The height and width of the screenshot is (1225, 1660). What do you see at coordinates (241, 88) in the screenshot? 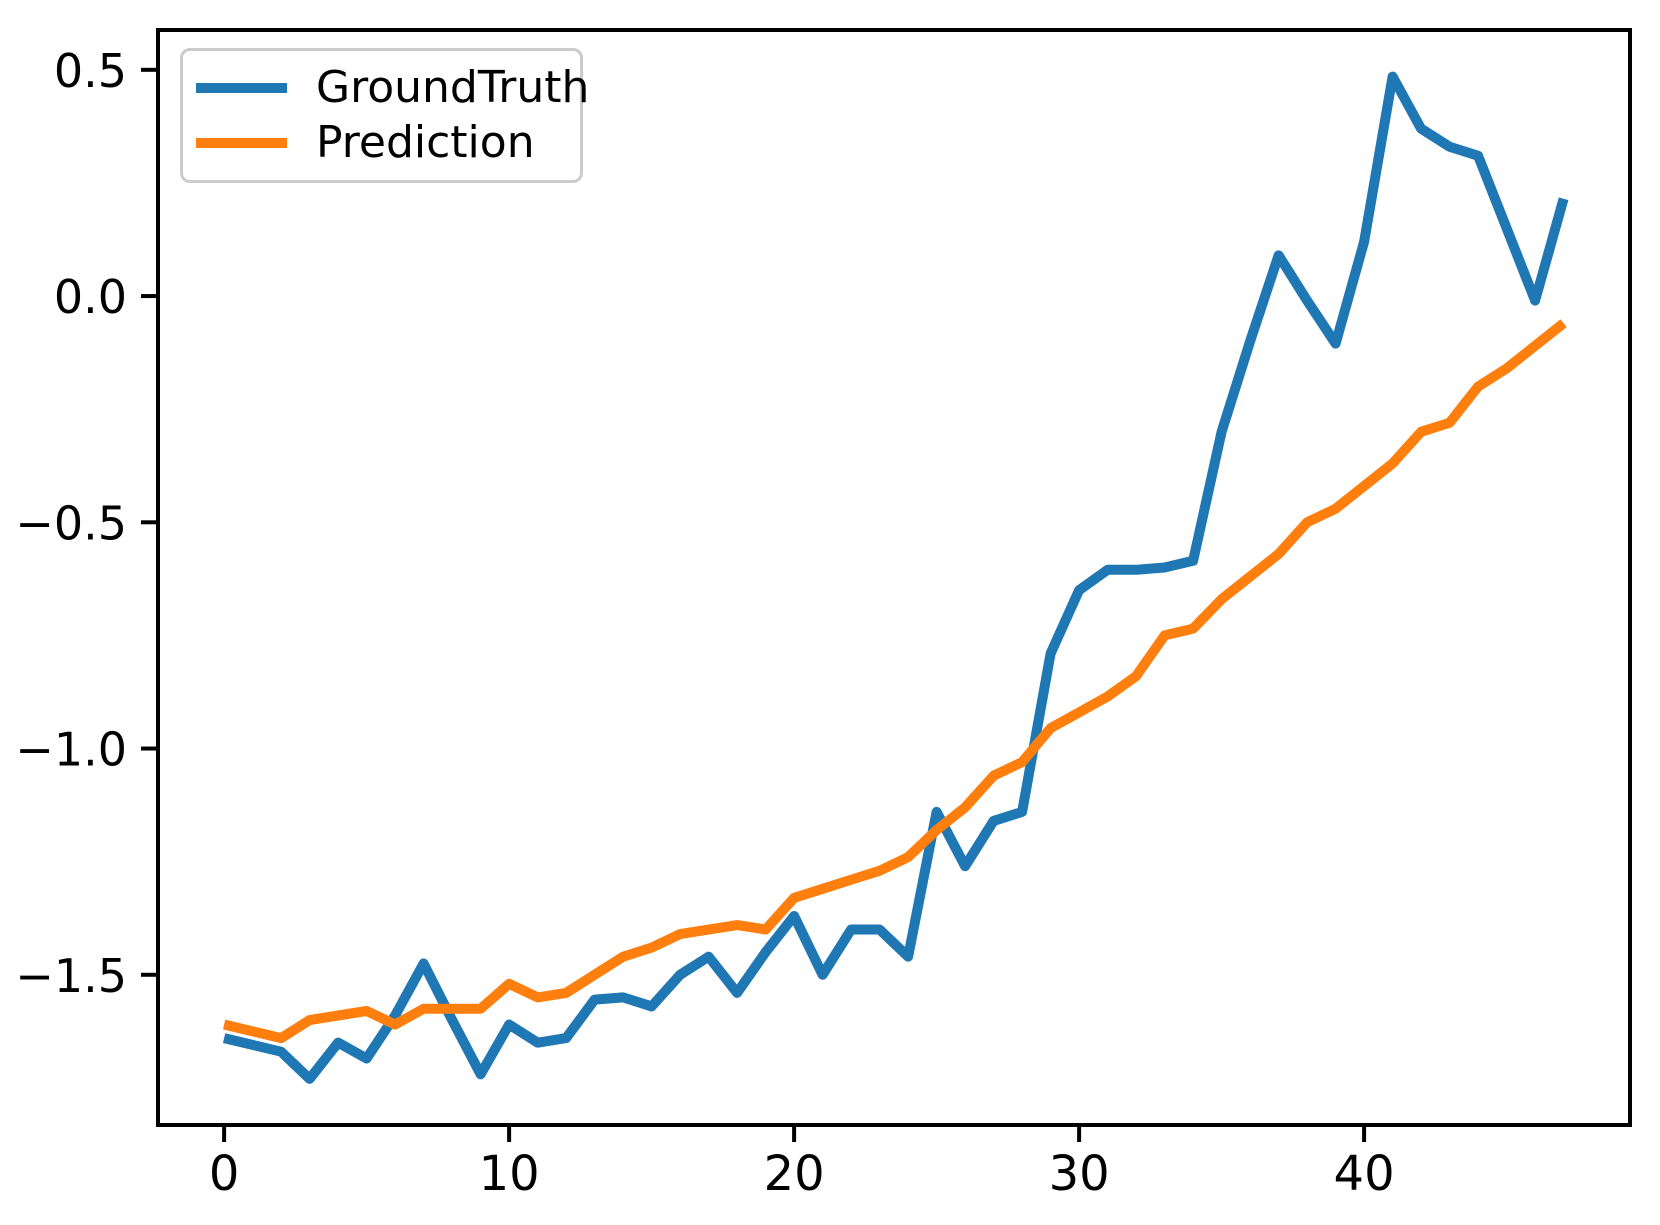
I see `groundtruth-line-swatch` at bounding box center [241, 88].